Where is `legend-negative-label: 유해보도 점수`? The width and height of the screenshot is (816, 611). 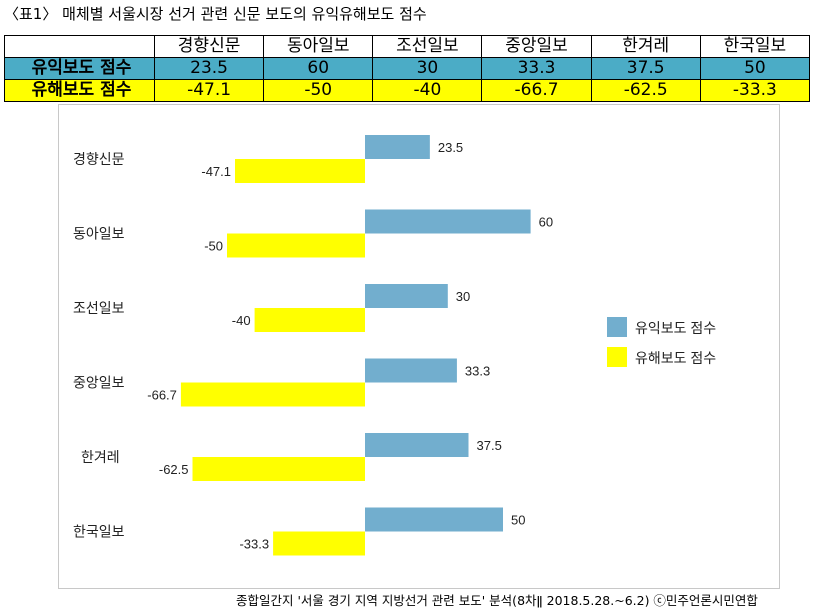
legend-negative-label: 유해보도 점수 is located at coordinates (675, 358).